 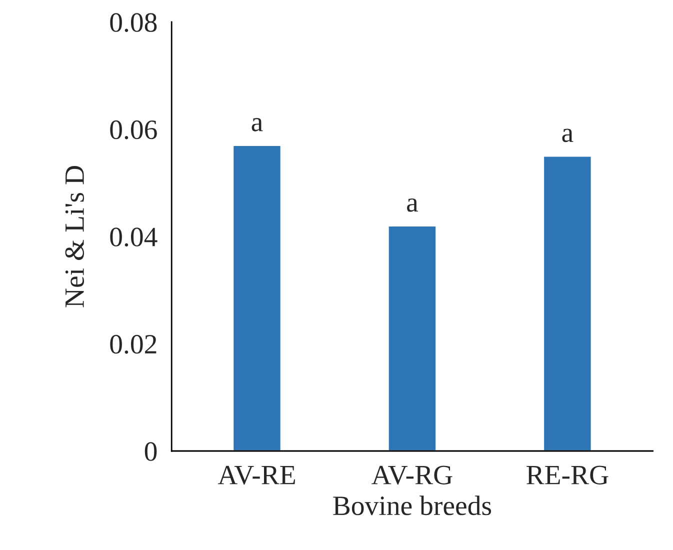 What do you see at coordinates (133, 344) in the screenshot?
I see `y-tick-label: 0.02` at bounding box center [133, 344].